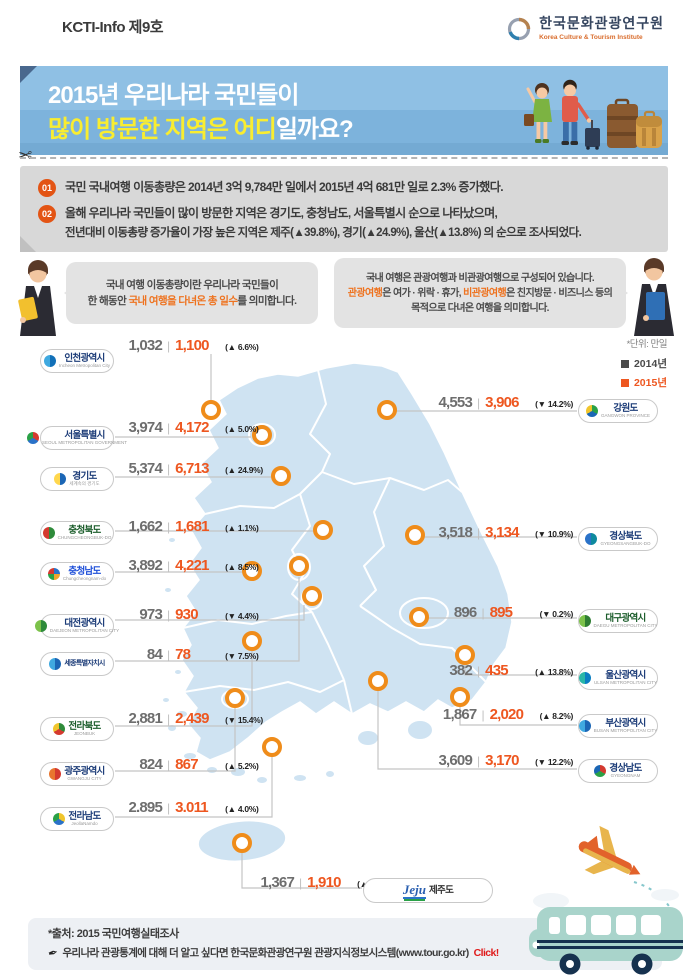 This screenshot has width=690, height=976. What do you see at coordinates (53, 952) in the screenshot?
I see `pen-icon: ✒` at bounding box center [53, 952].